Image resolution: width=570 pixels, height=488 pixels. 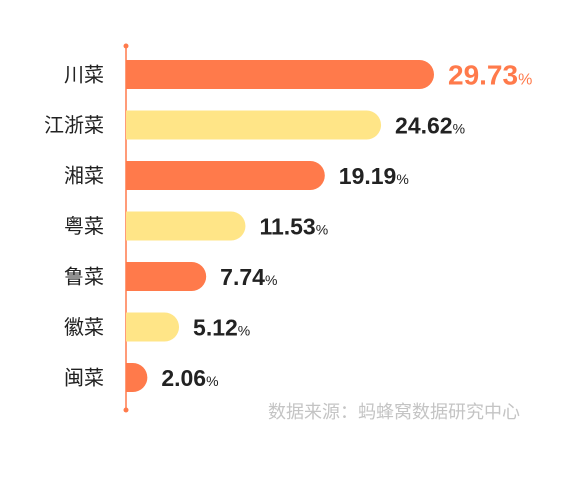 What do you see at coordinates (212, 381) in the screenshot?
I see `value-unit-6: %` at bounding box center [212, 381].